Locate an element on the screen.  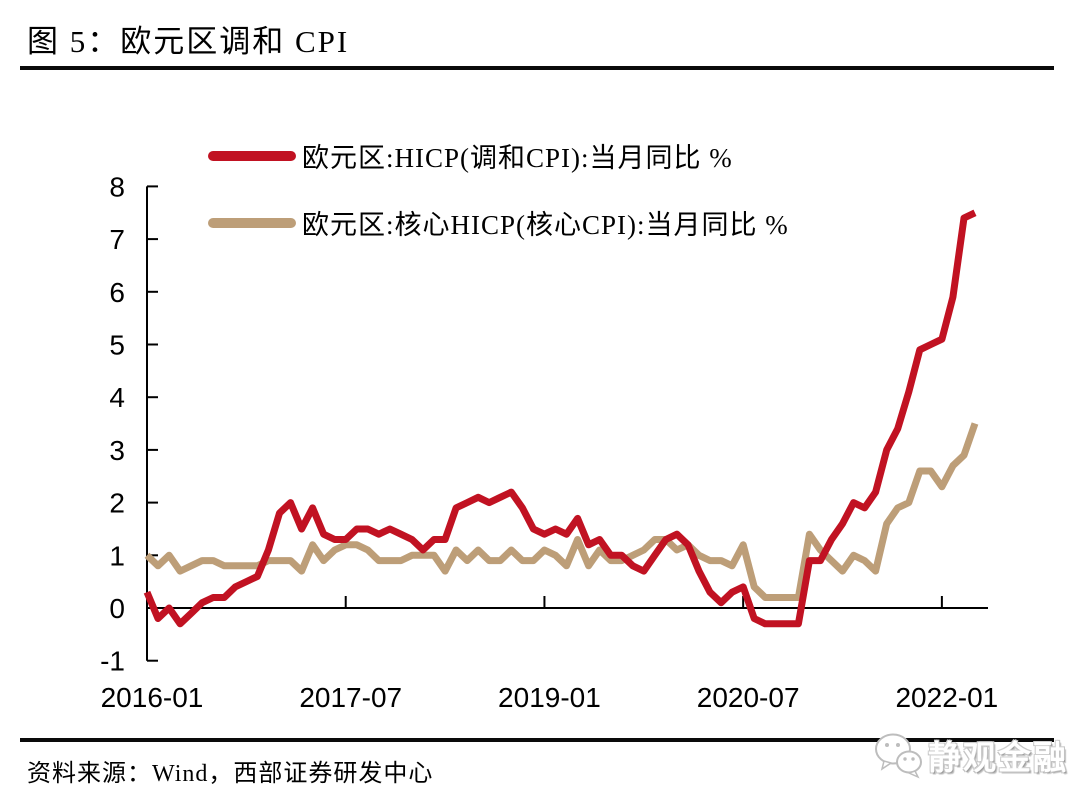
legend-label-core-hicp: 欧元区:核心HICP(核心CPI):当月同比 % is located at coordinates (545, 225).